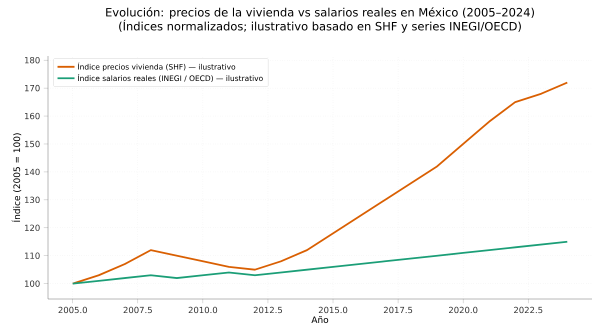 The width and height of the screenshot is (611, 331). What do you see at coordinates (32, 227) in the screenshot?
I see `y-tick-label: 120` at bounding box center [32, 227].